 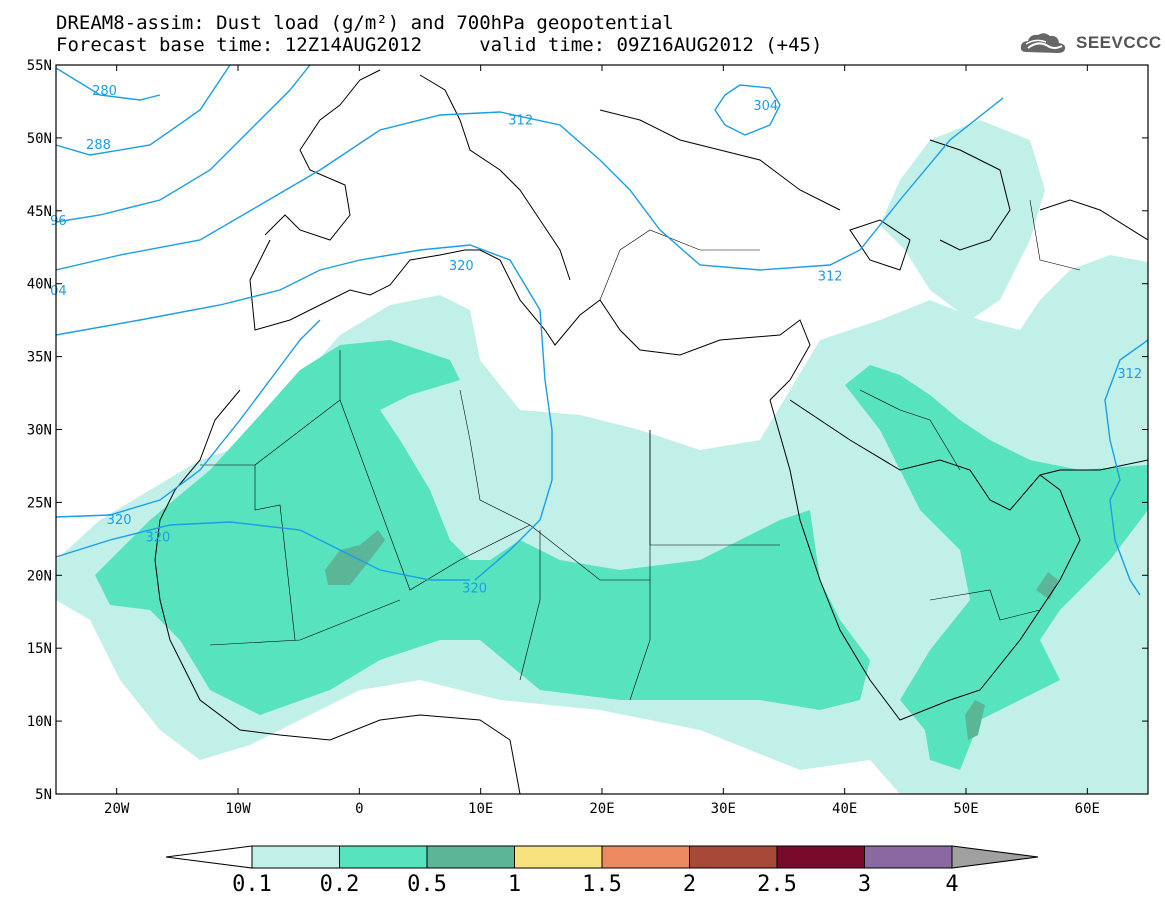 What do you see at coordinates (602, 884) in the screenshot?
I see `colorbar-label: 1.5` at bounding box center [602, 884].